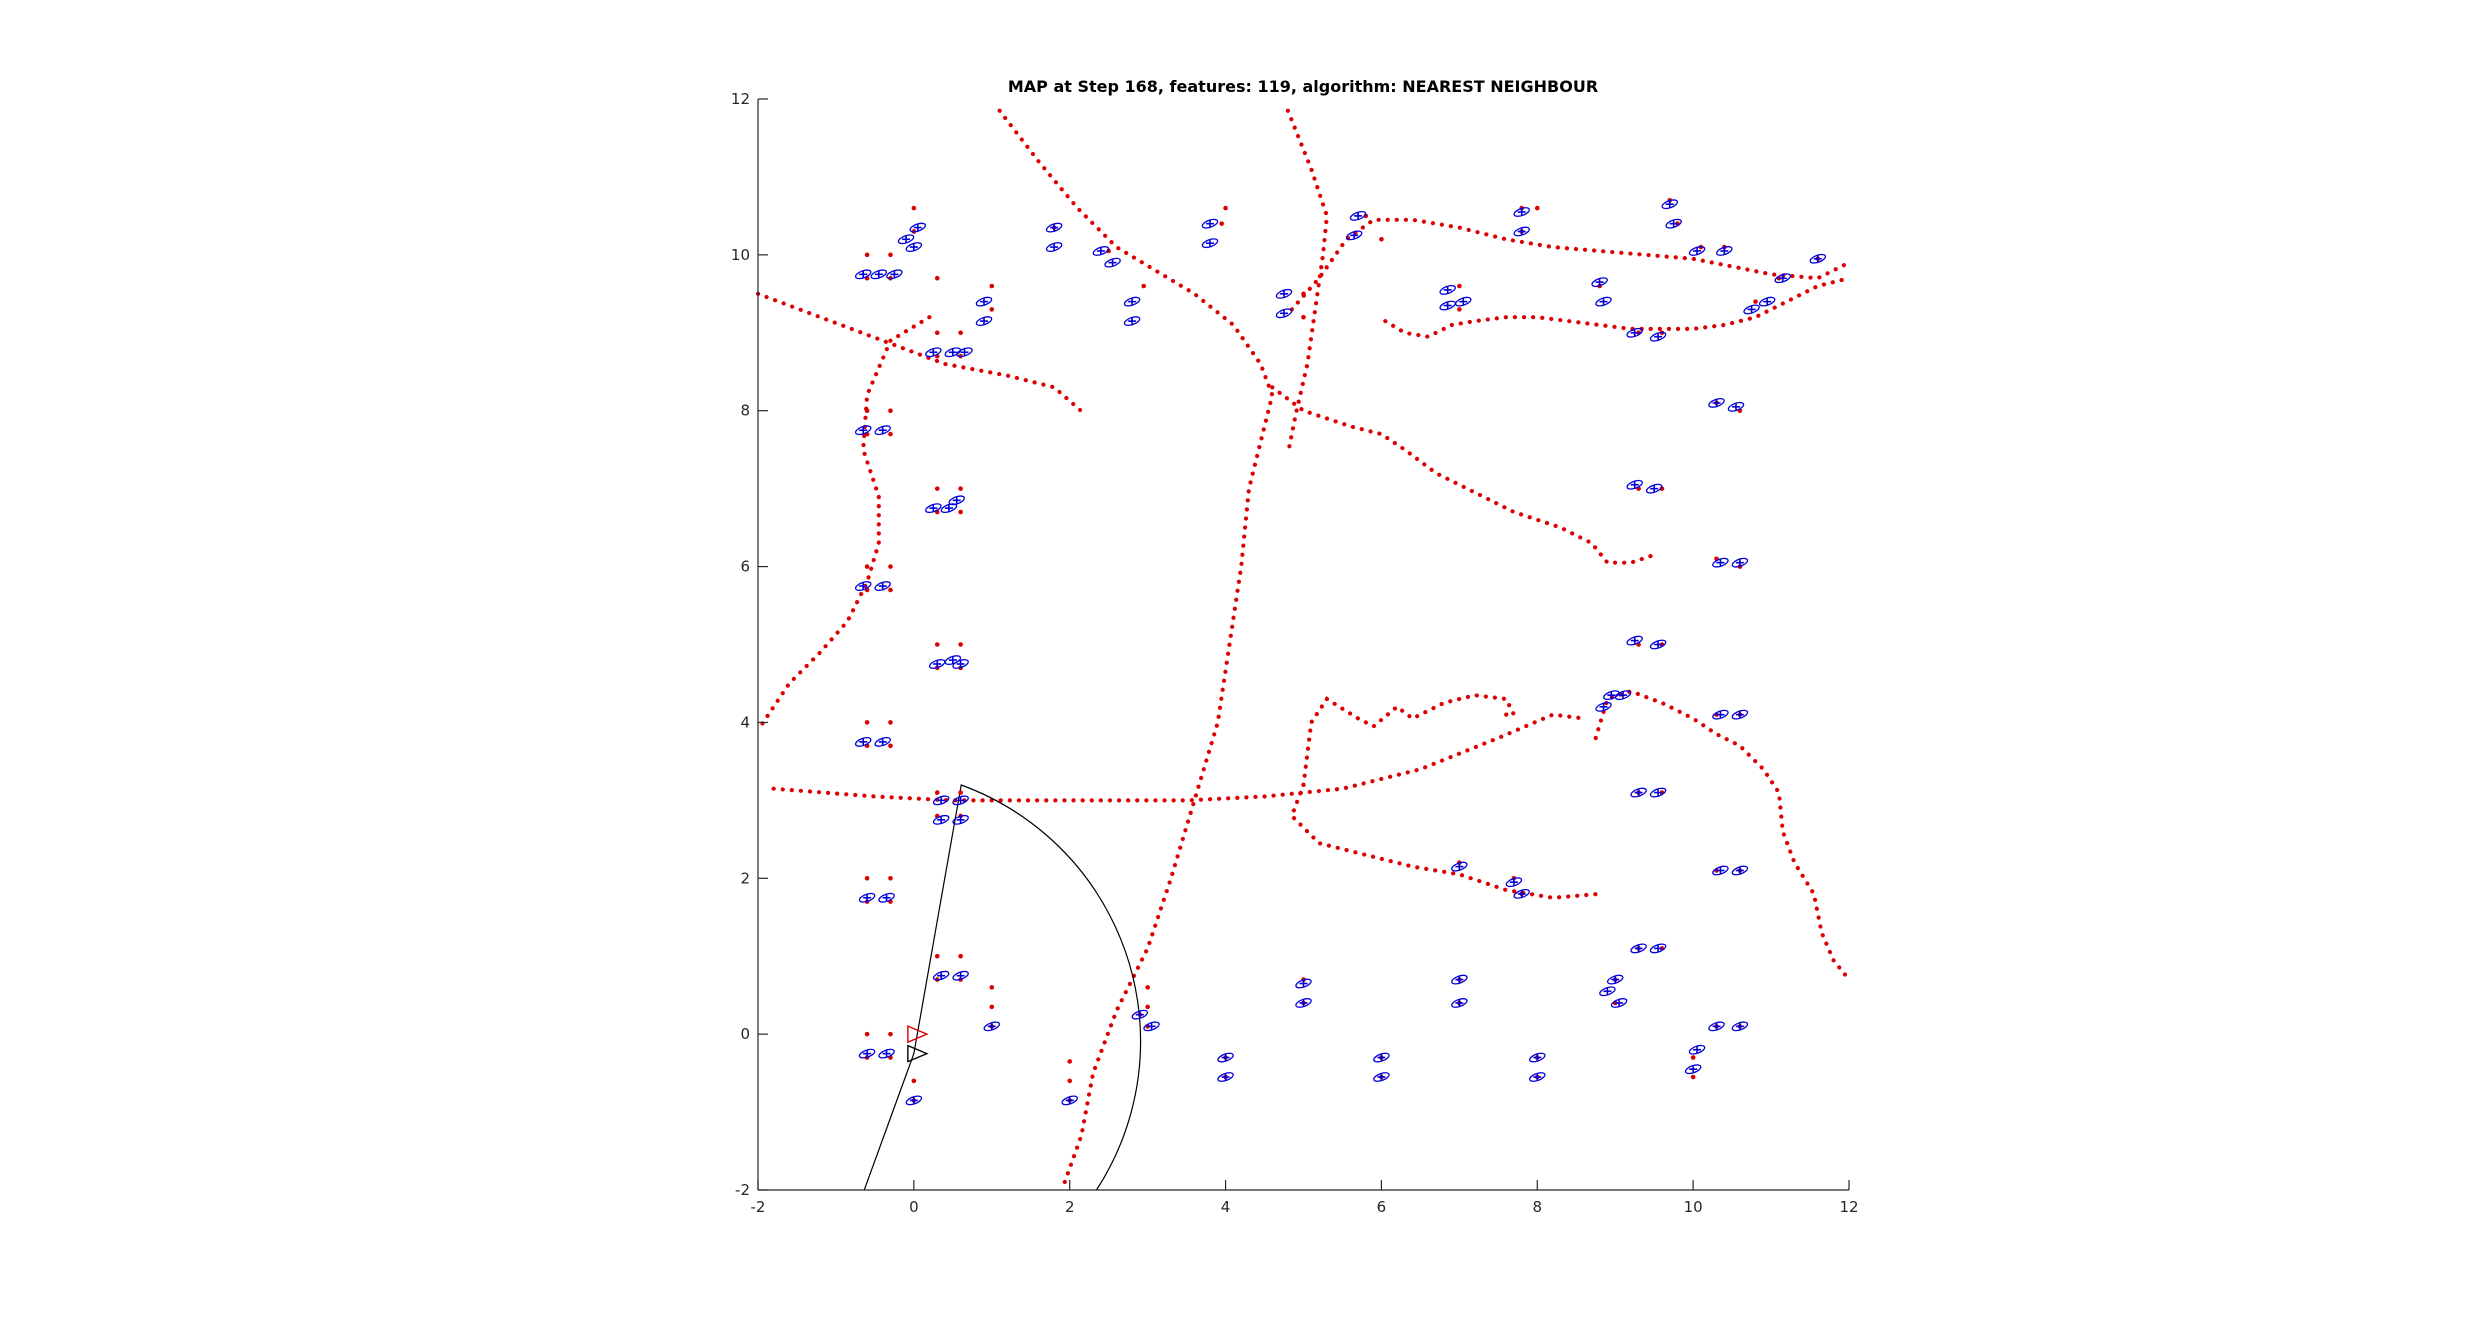 This screenshot has height=1321, width=2486. I want to click on x-tick-label-2: 2, so click(1070, 1207).